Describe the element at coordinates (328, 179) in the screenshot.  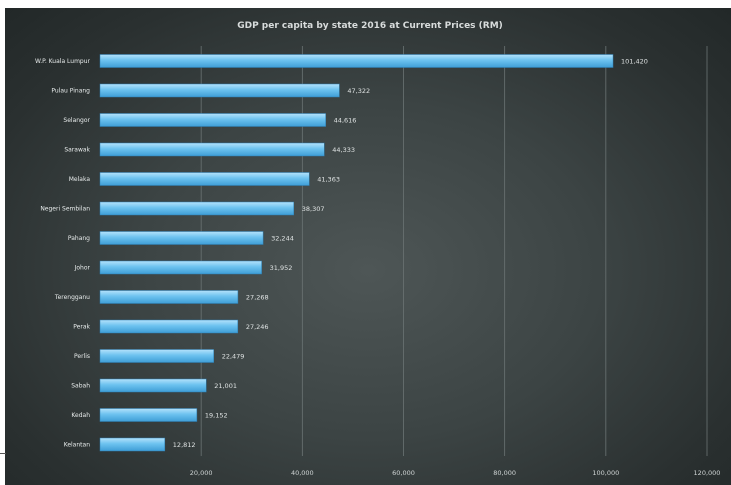
I see `value-label: 41,363` at that location.